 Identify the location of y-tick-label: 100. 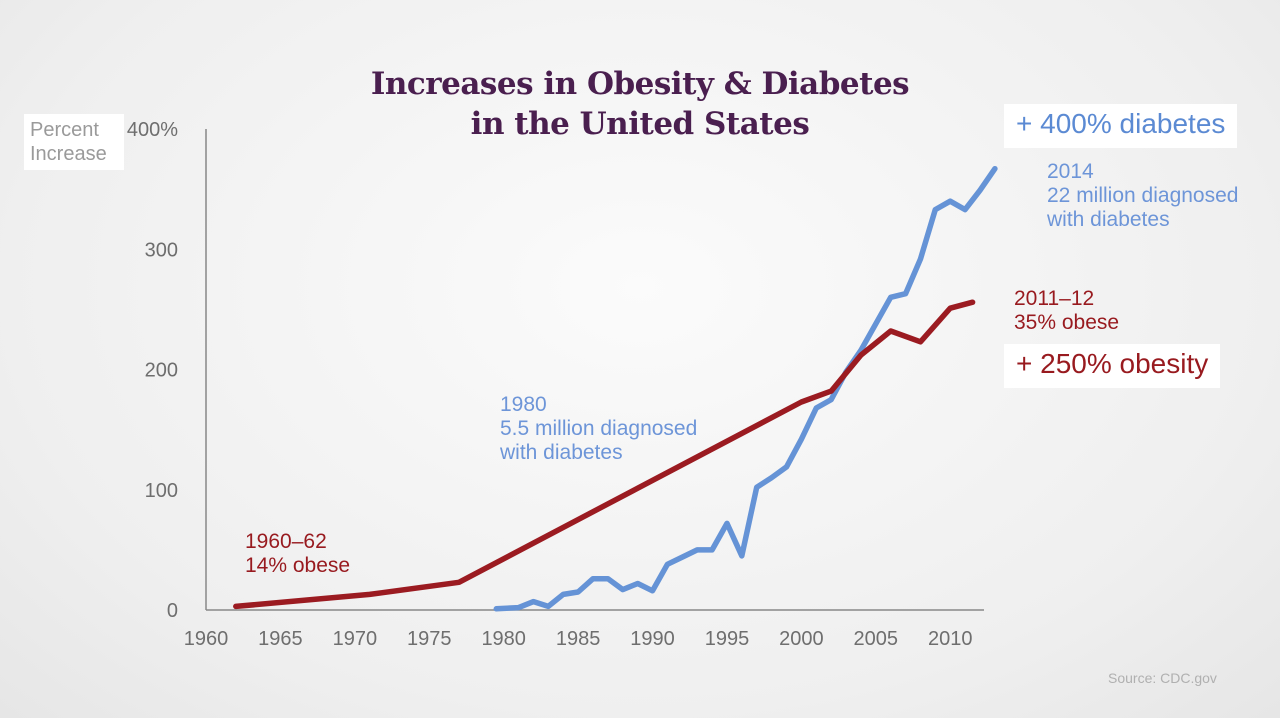
(161, 491).